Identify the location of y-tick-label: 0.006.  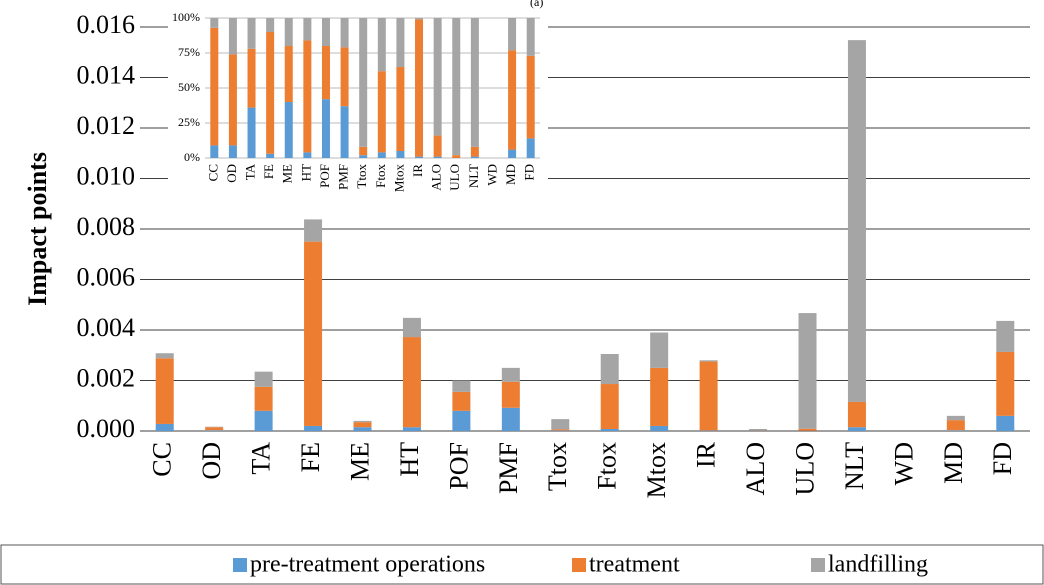
(106, 276).